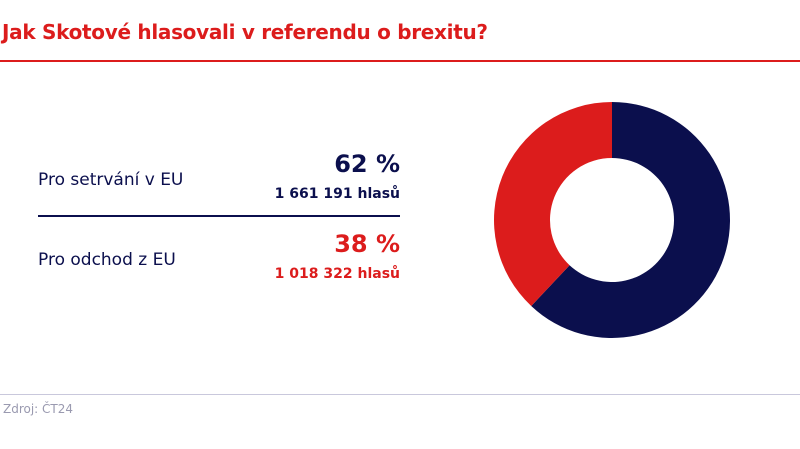 This screenshot has width=800, height=449. What do you see at coordinates (38, 409) in the screenshot?
I see `source-note: Zdroj: ČT24` at bounding box center [38, 409].